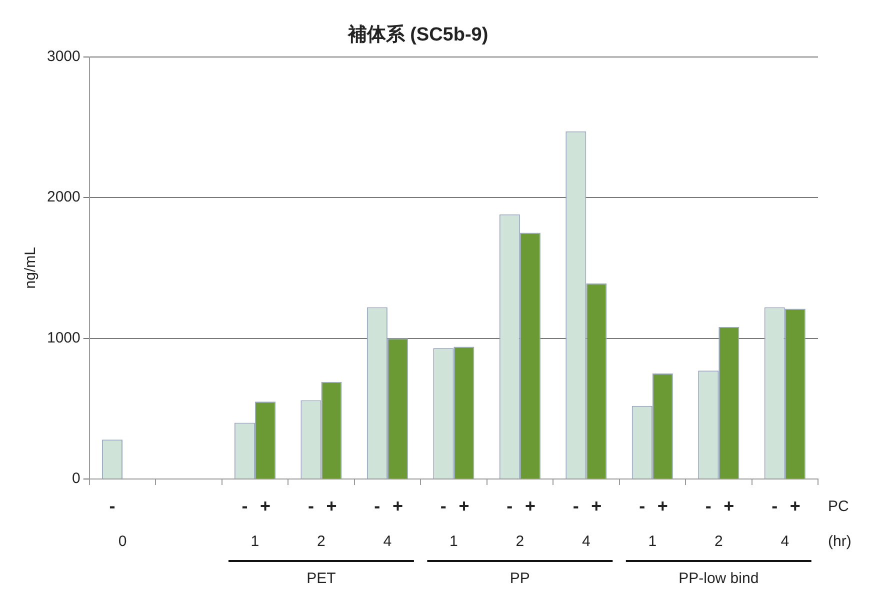 This screenshot has height=600, width=877. What do you see at coordinates (839, 507) in the screenshot?
I see `text: PC` at bounding box center [839, 507].